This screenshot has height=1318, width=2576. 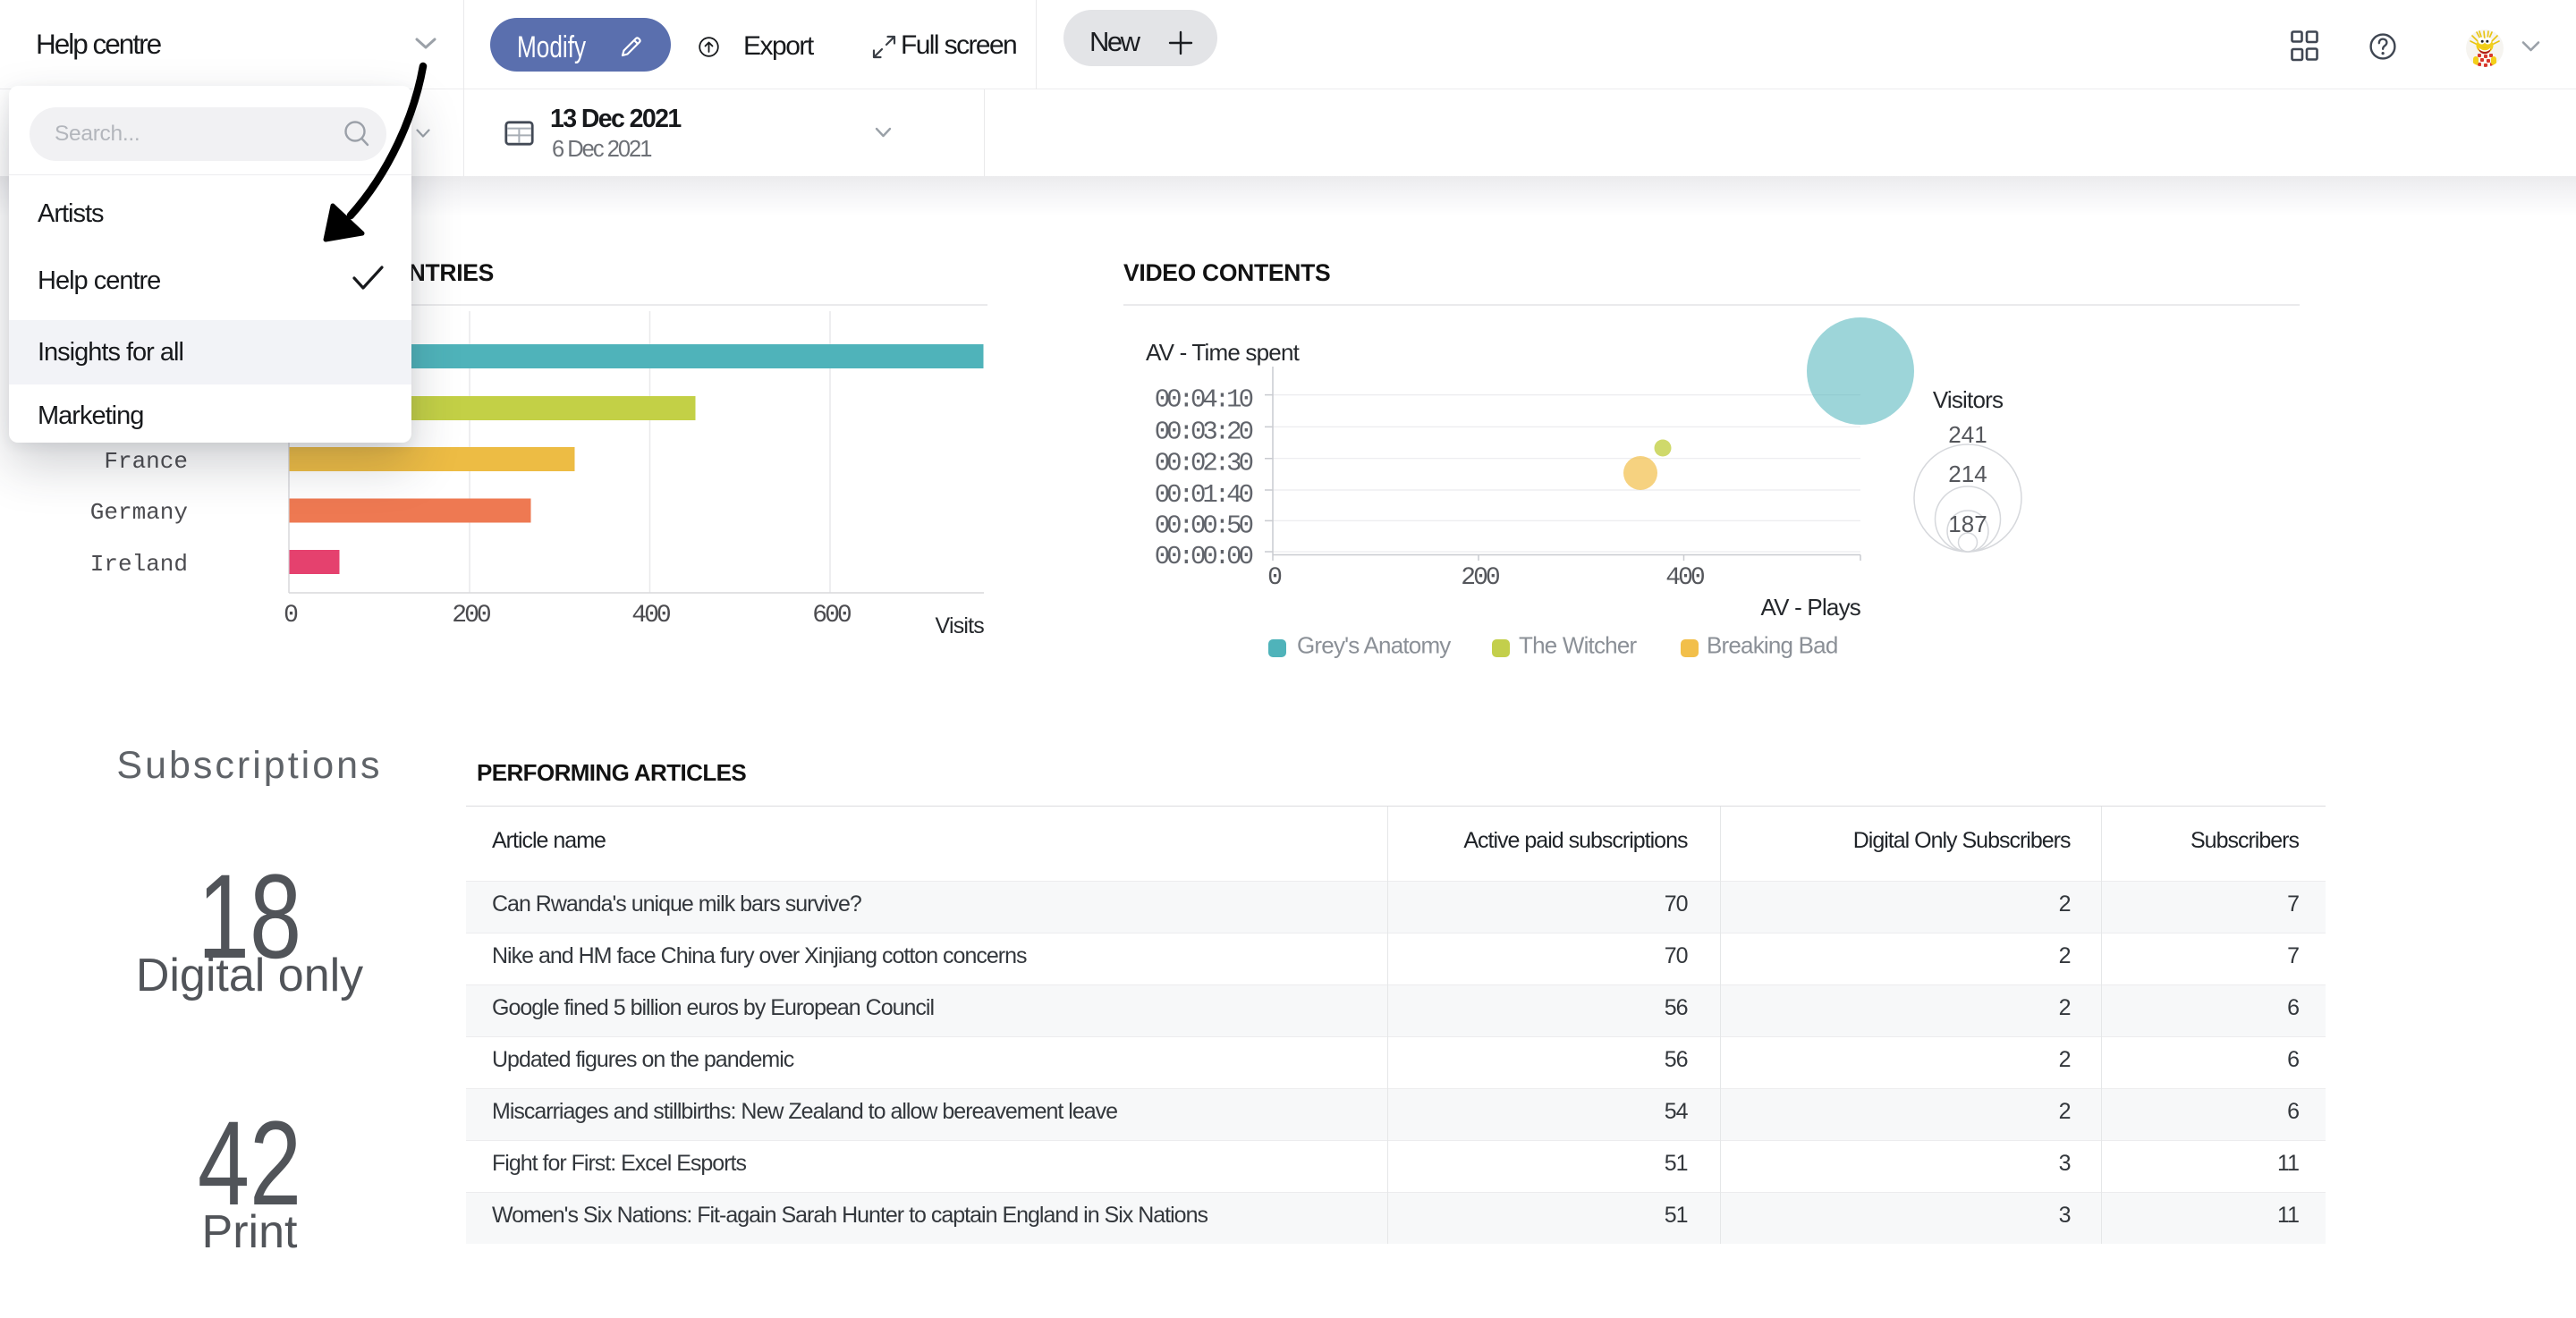 What do you see at coordinates (1223, 353) in the screenshot?
I see `svg-text: AV - Time spent` at bounding box center [1223, 353].